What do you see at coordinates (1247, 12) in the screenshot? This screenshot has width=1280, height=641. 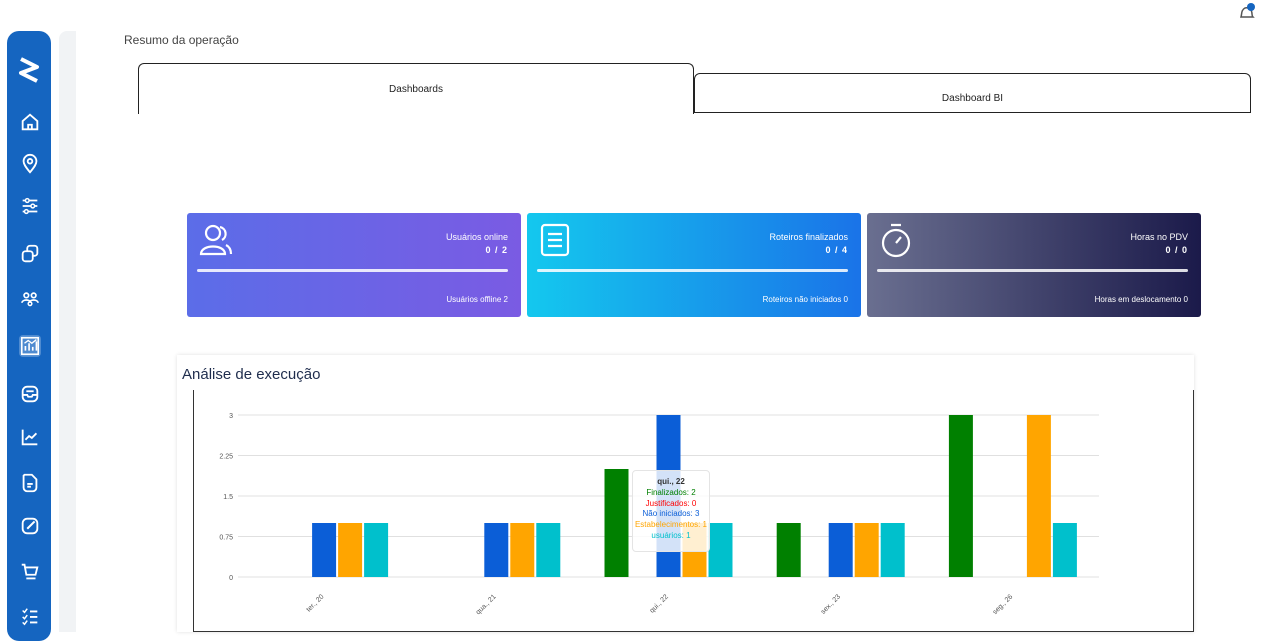 I see `notification-bell-icon` at bounding box center [1247, 12].